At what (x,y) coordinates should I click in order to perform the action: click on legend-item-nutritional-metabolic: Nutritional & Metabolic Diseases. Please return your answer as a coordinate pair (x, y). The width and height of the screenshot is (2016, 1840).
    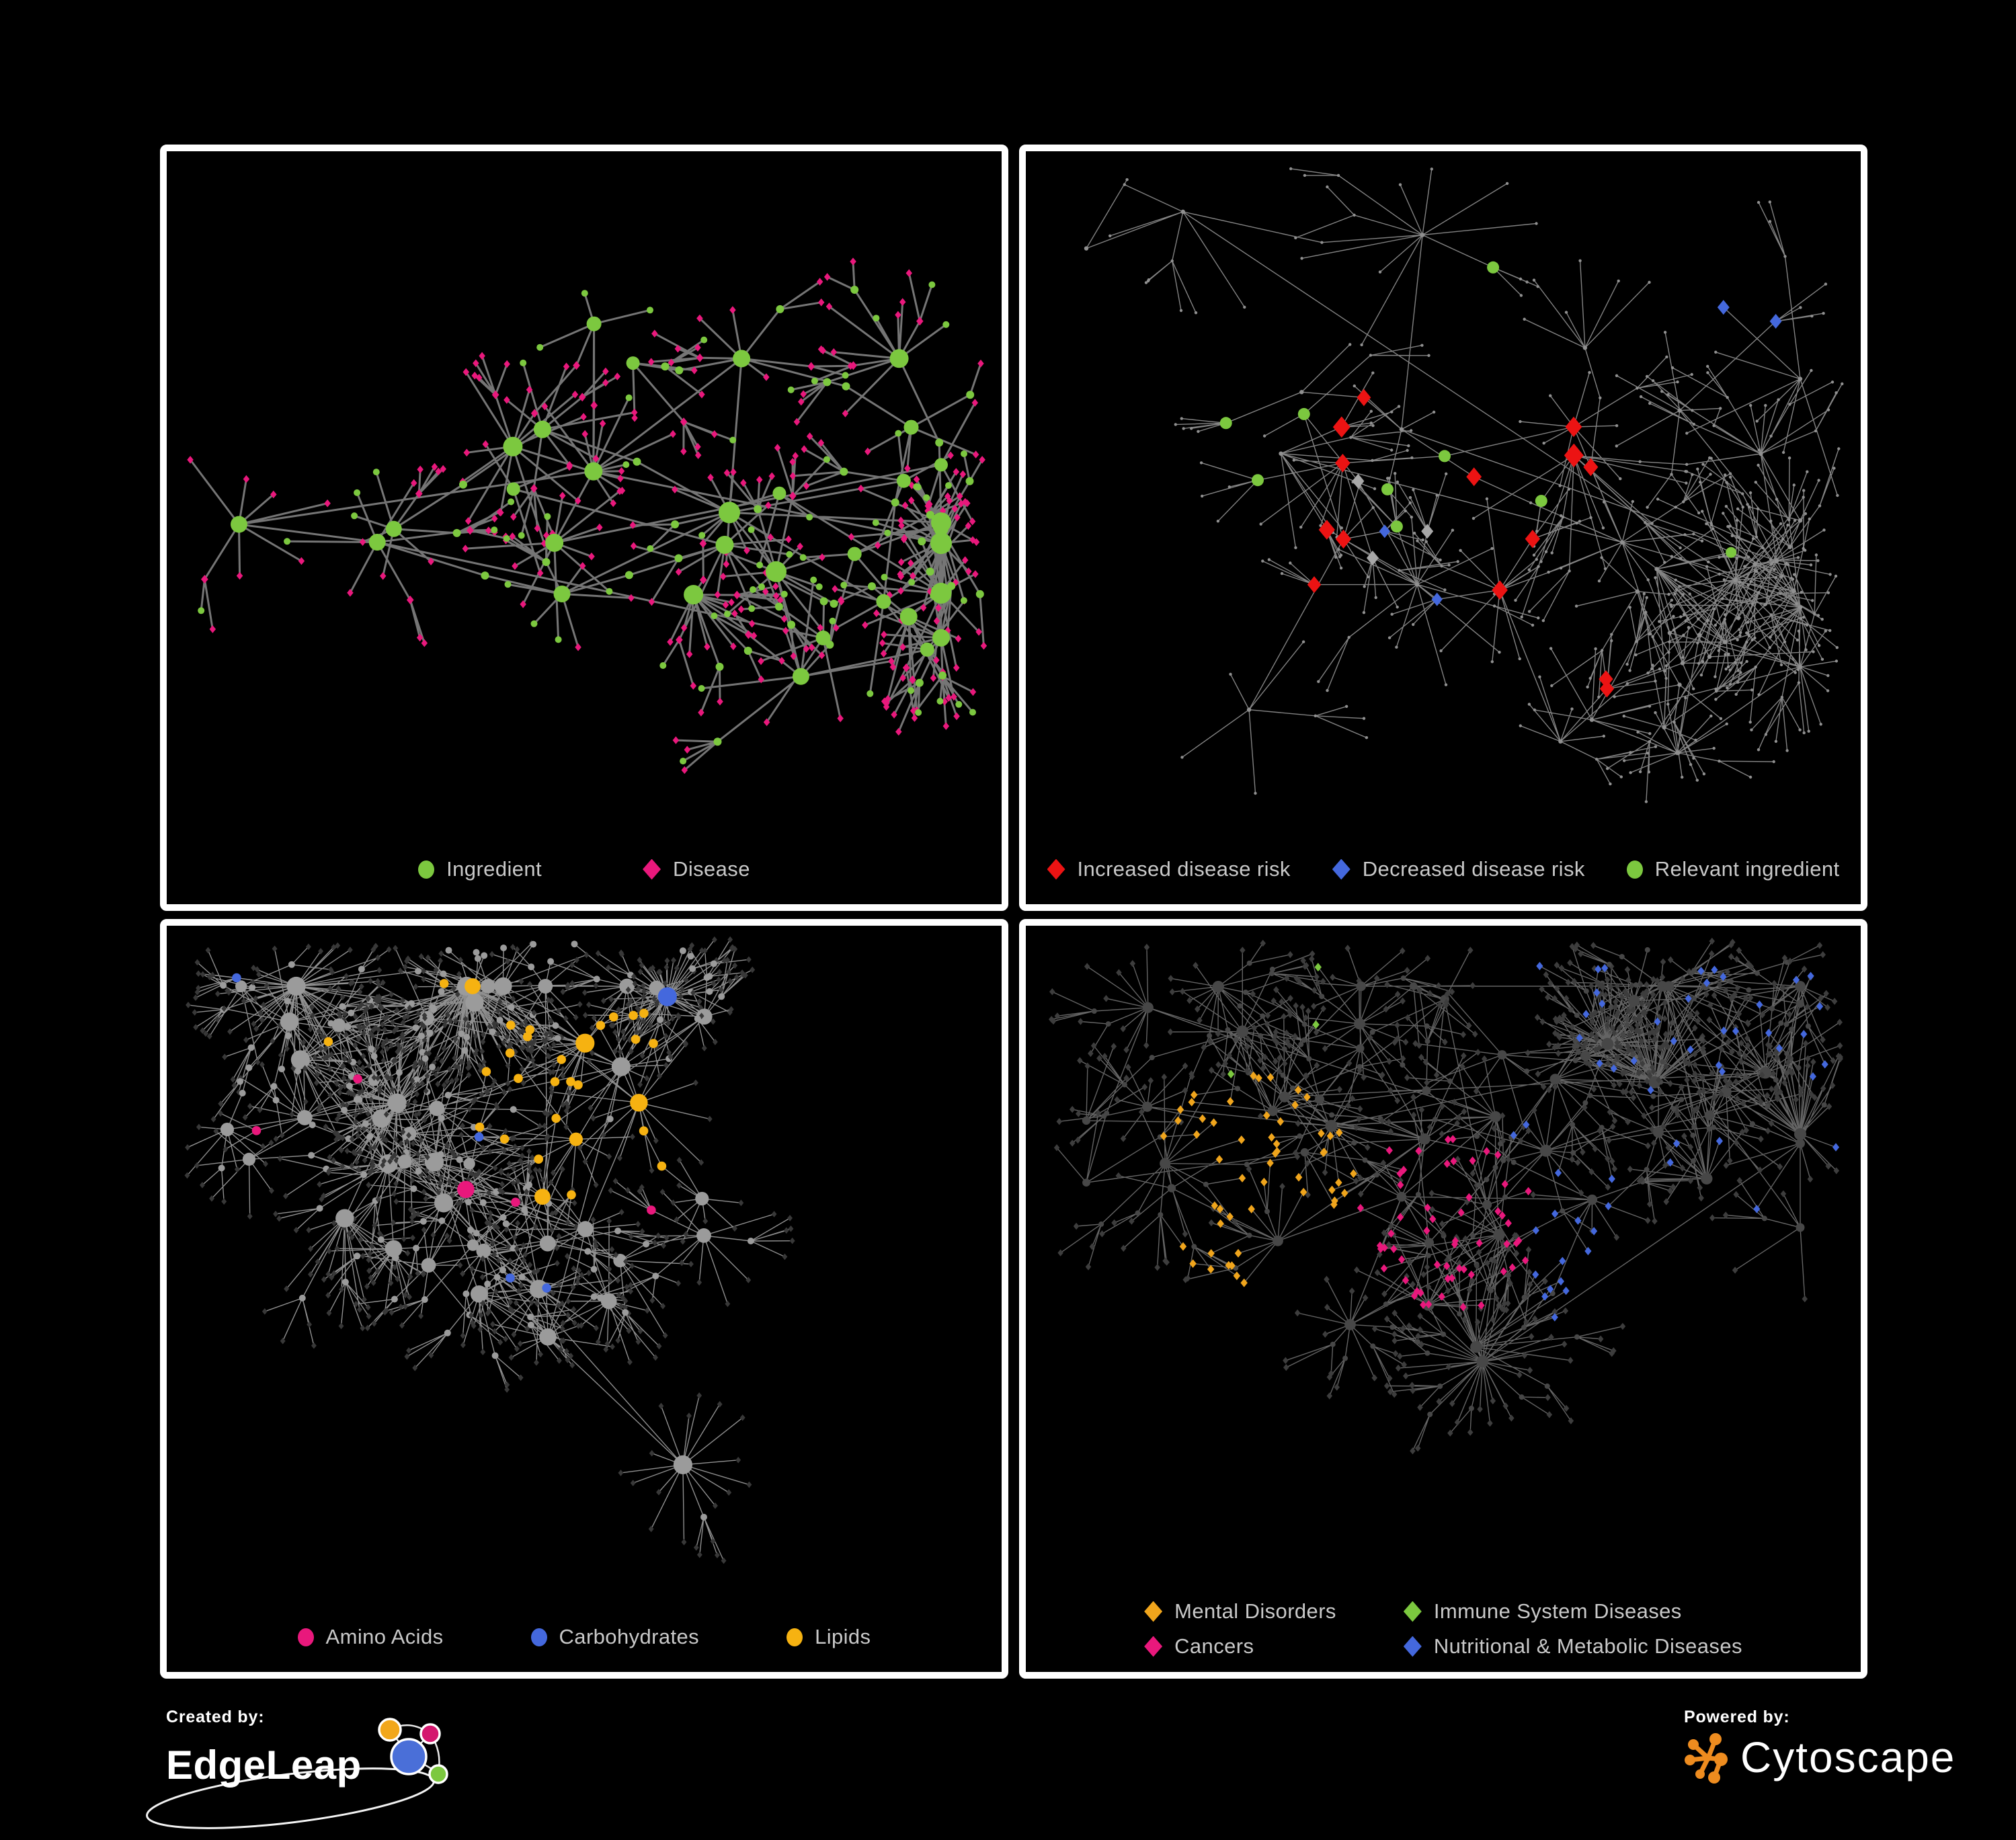
    Looking at the image, I should click on (1572, 1646).